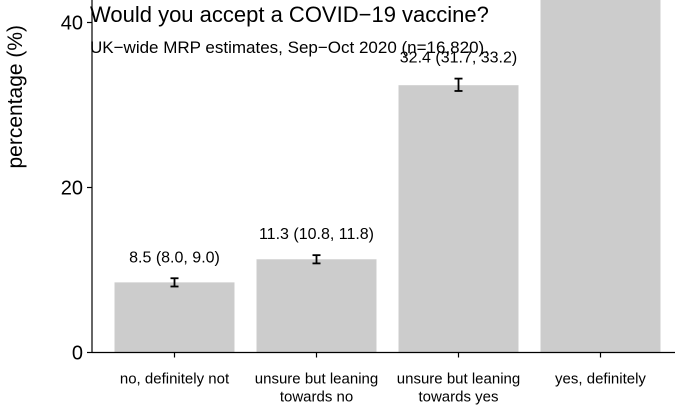  I want to click on y-tick-label: 20, so click(72, 189).